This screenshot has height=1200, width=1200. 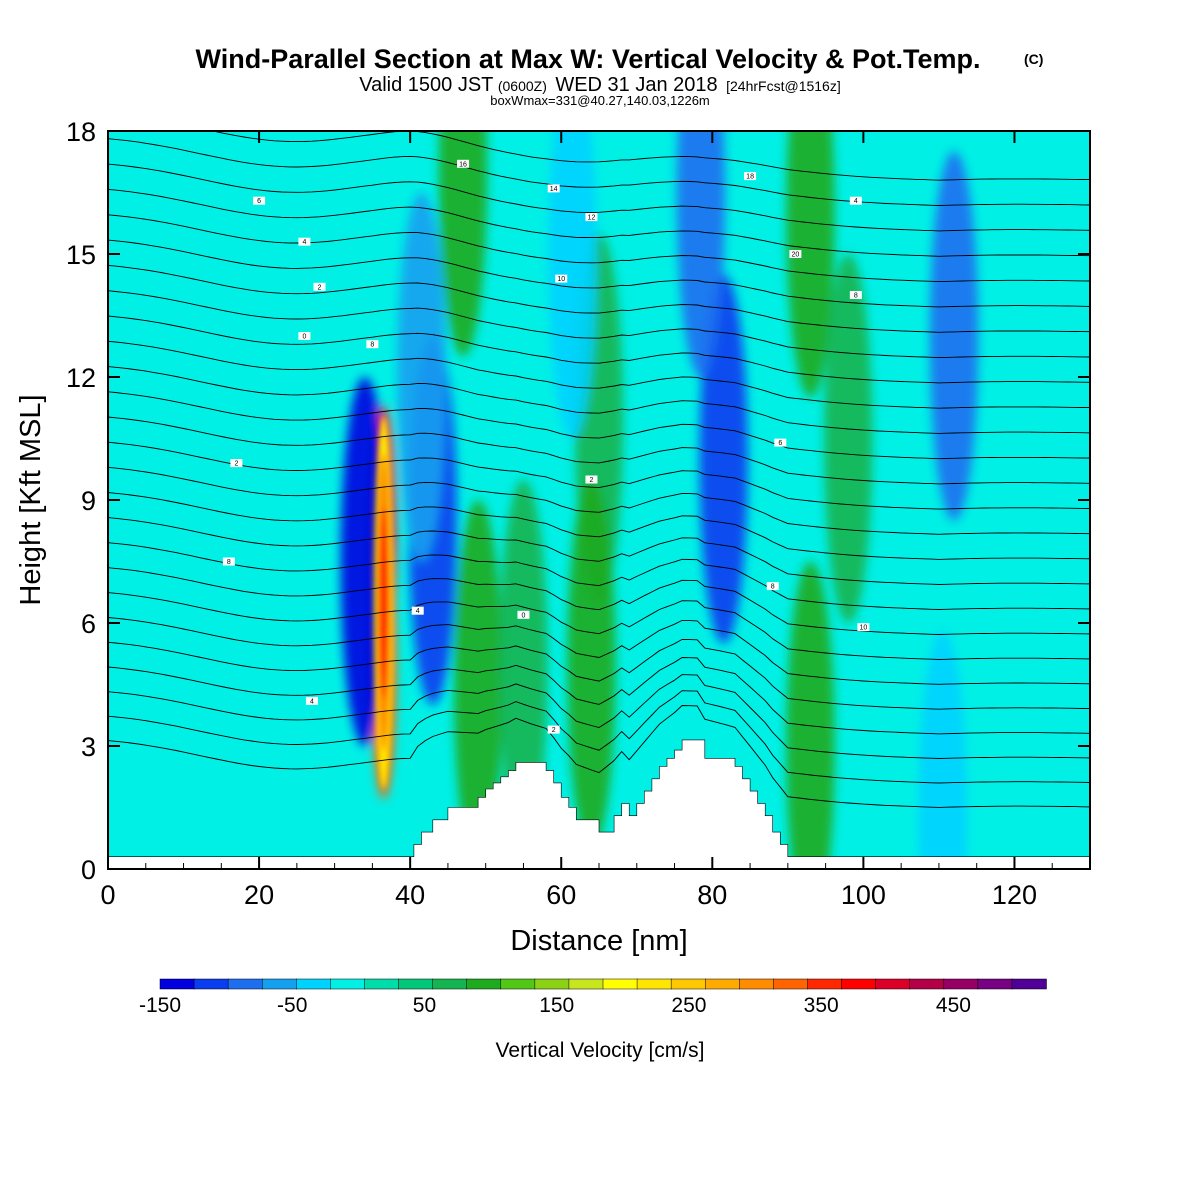 What do you see at coordinates (31, 499) in the screenshot?
I see `y-axis-label: Height [Kft MSL]` at bounding box center [31, 499].